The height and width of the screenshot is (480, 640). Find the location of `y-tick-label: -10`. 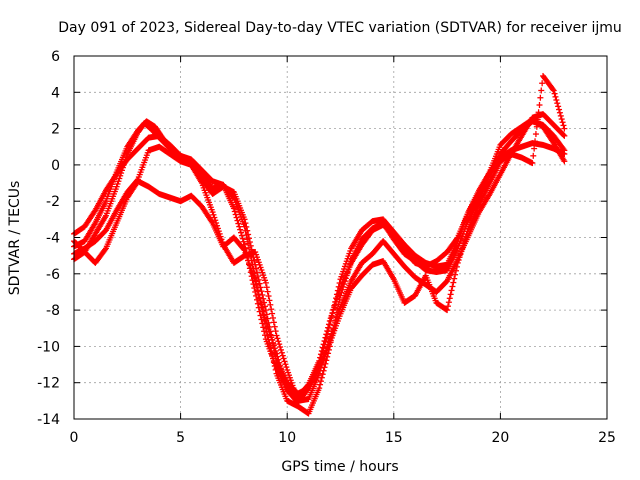

y-tick-label: -10 is located at coordinates (48, 347).